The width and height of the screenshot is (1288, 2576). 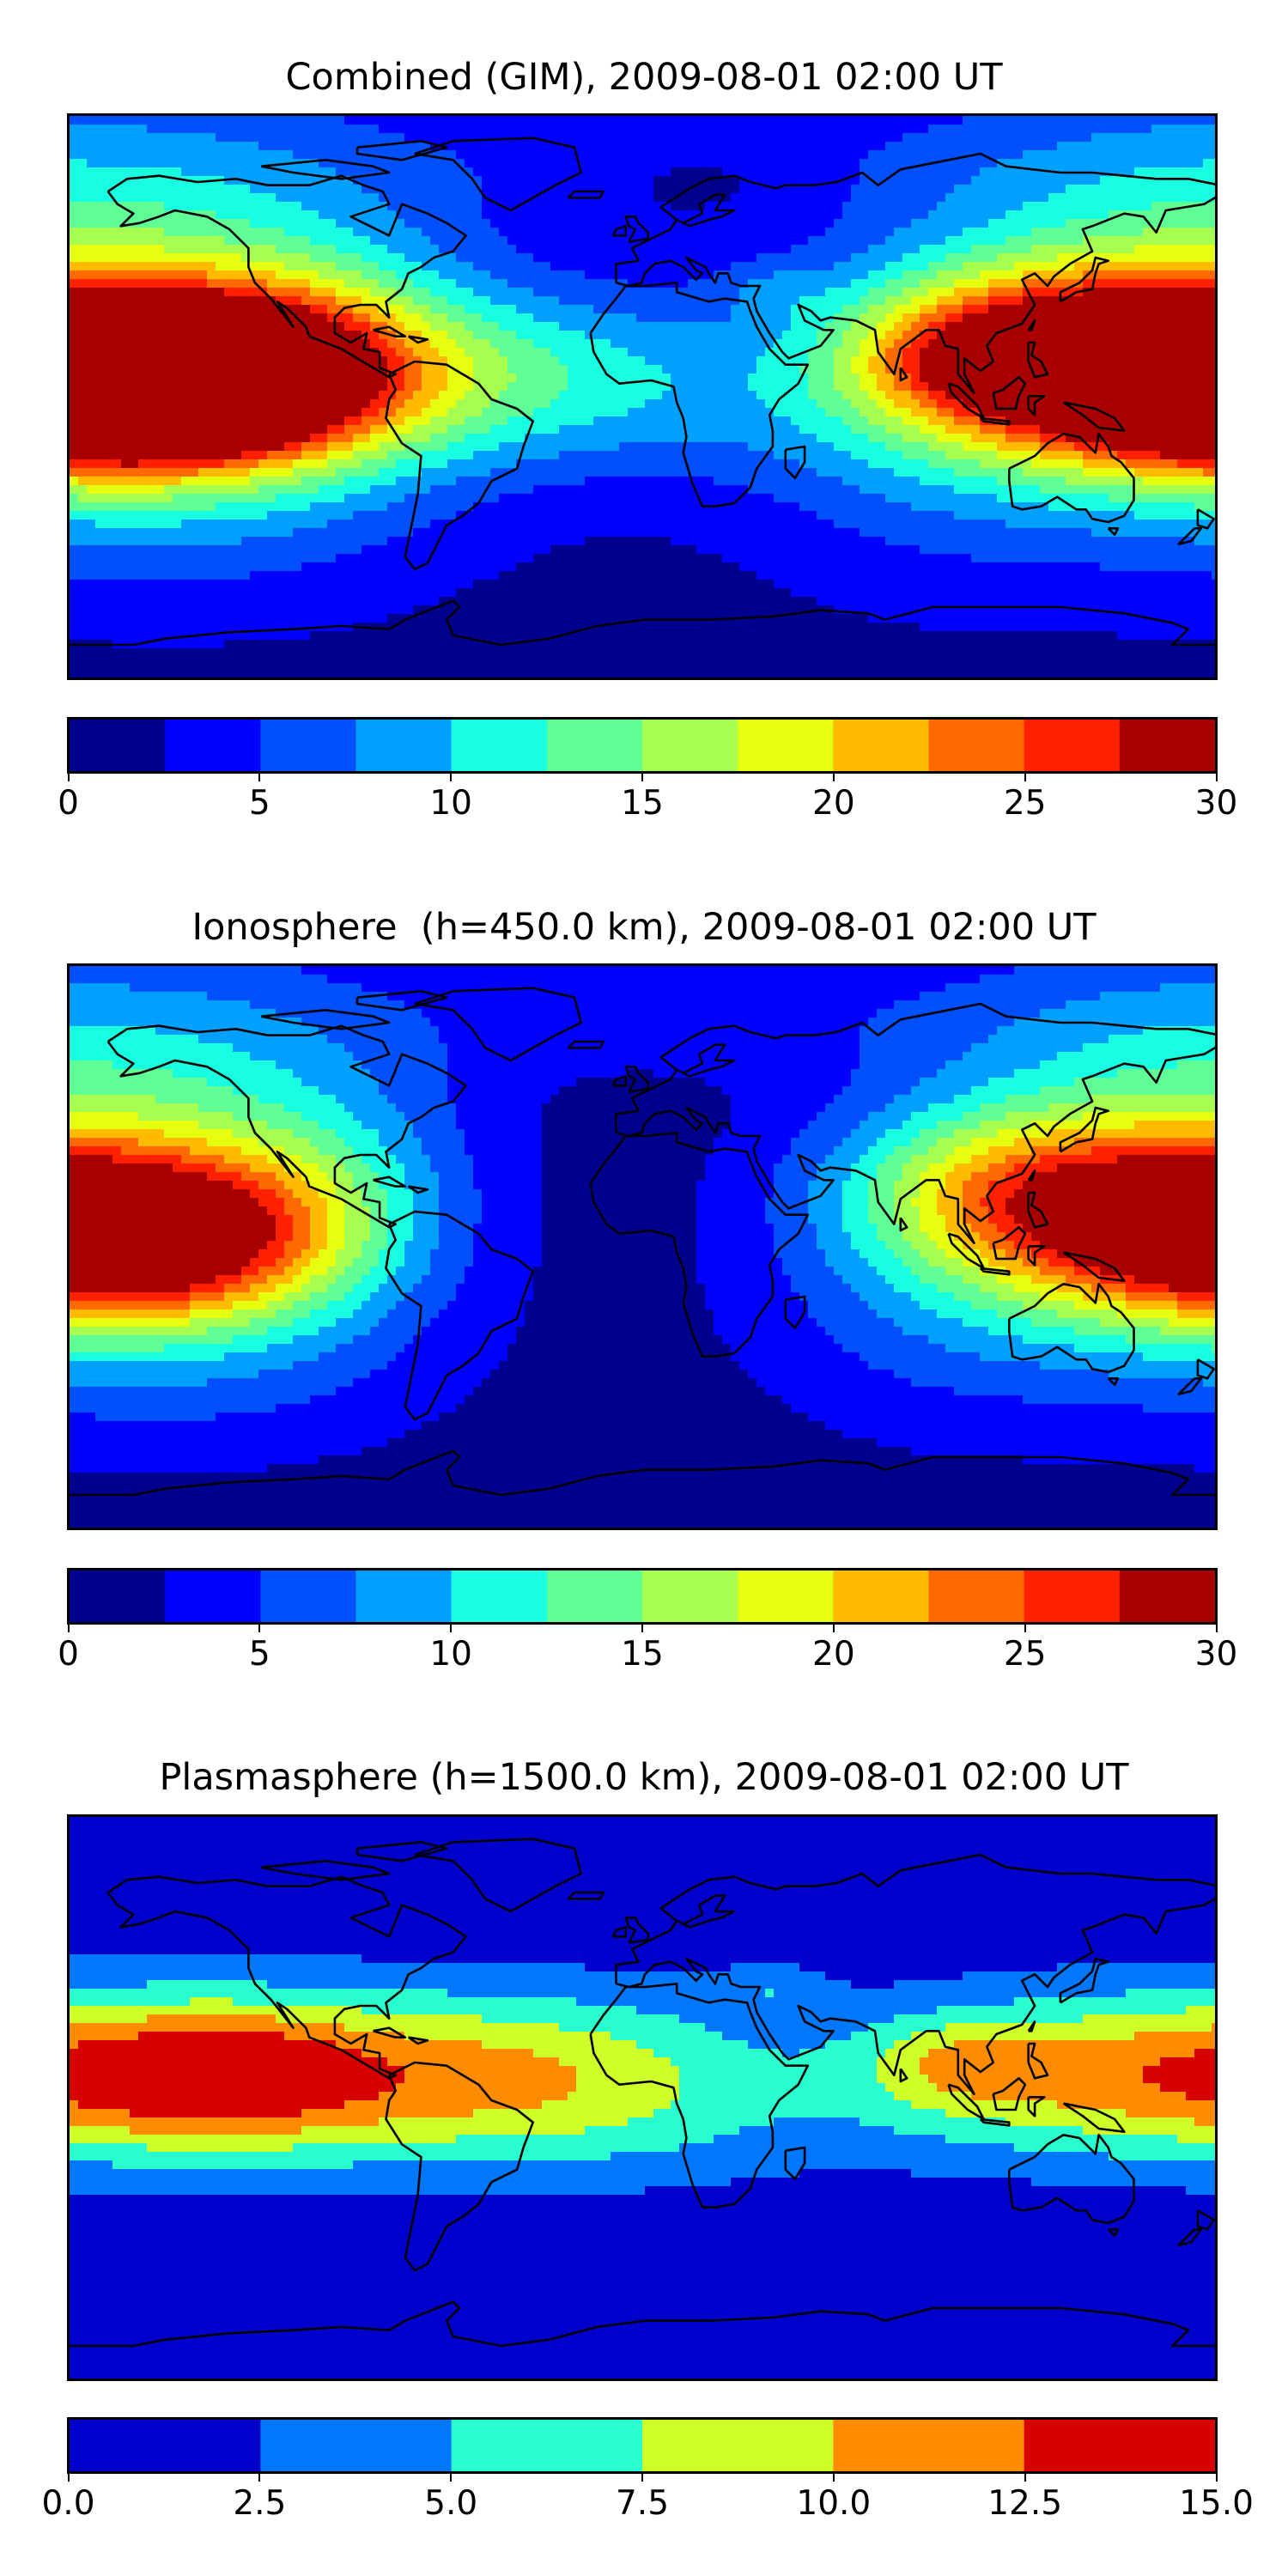 What do you see at coordinates (1025, 804) in the screenshot?
I see `colorbar-tick-label-combined-5: 25` at bounding box center [1025, 804].